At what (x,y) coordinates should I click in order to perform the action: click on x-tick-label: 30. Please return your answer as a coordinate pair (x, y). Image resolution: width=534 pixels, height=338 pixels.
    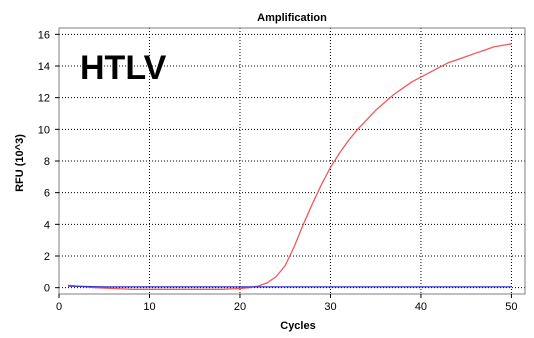
    Looking at the image, I should click on (330, 307).